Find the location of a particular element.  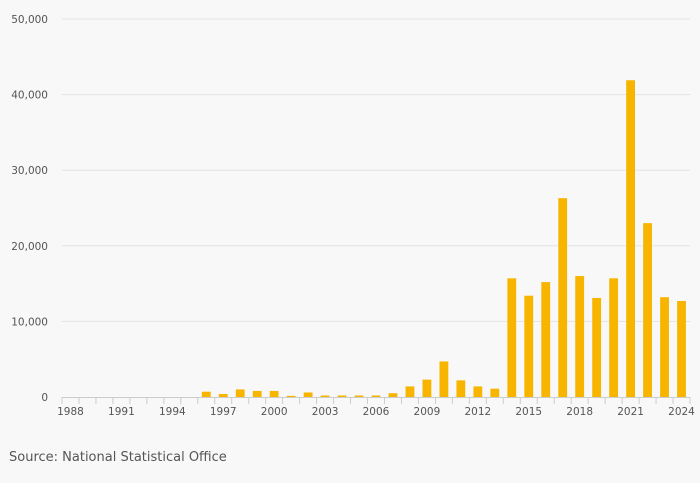

bar-2022 is located at coordinates (647, 310).